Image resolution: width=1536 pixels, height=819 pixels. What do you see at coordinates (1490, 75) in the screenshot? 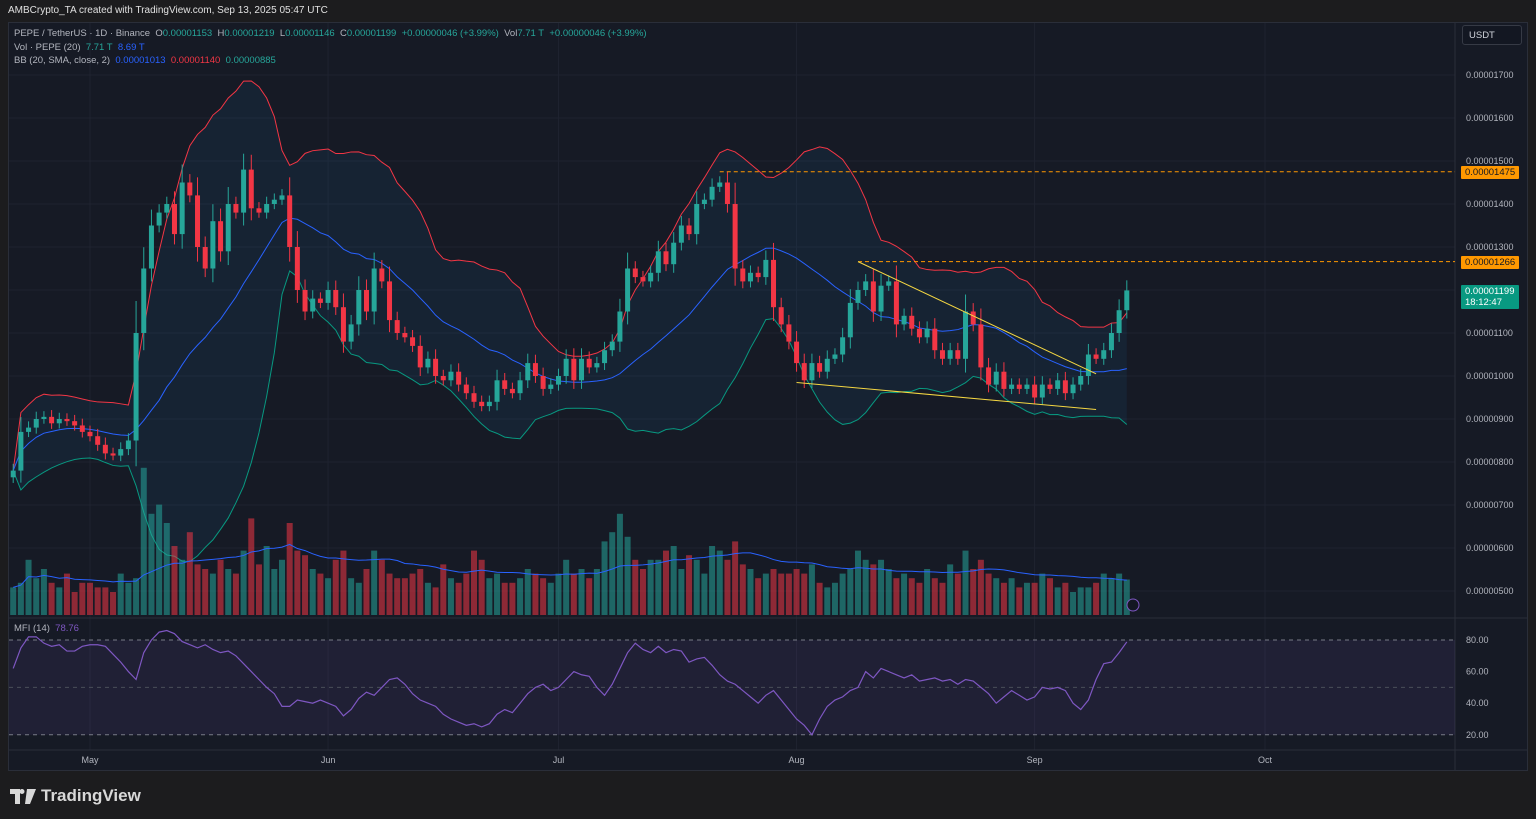
I see `price-tick-label: 0.00001700` at bounding box center [1490, 75].